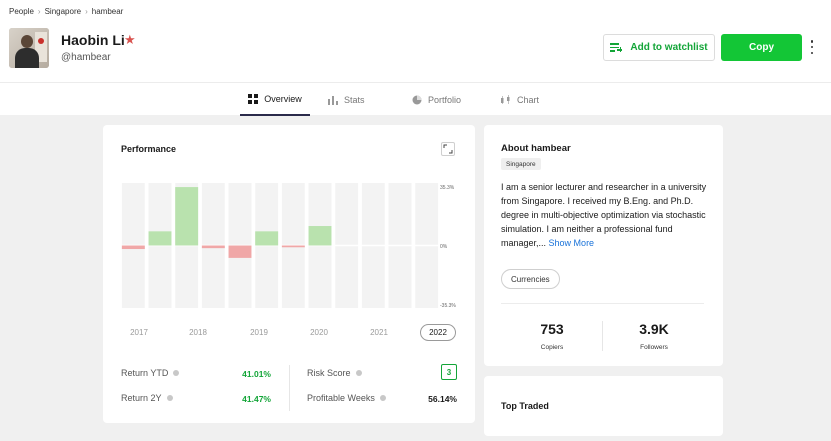  I want to click on profitable-weeks-label: Profitable Weeks, so click(346, 398).